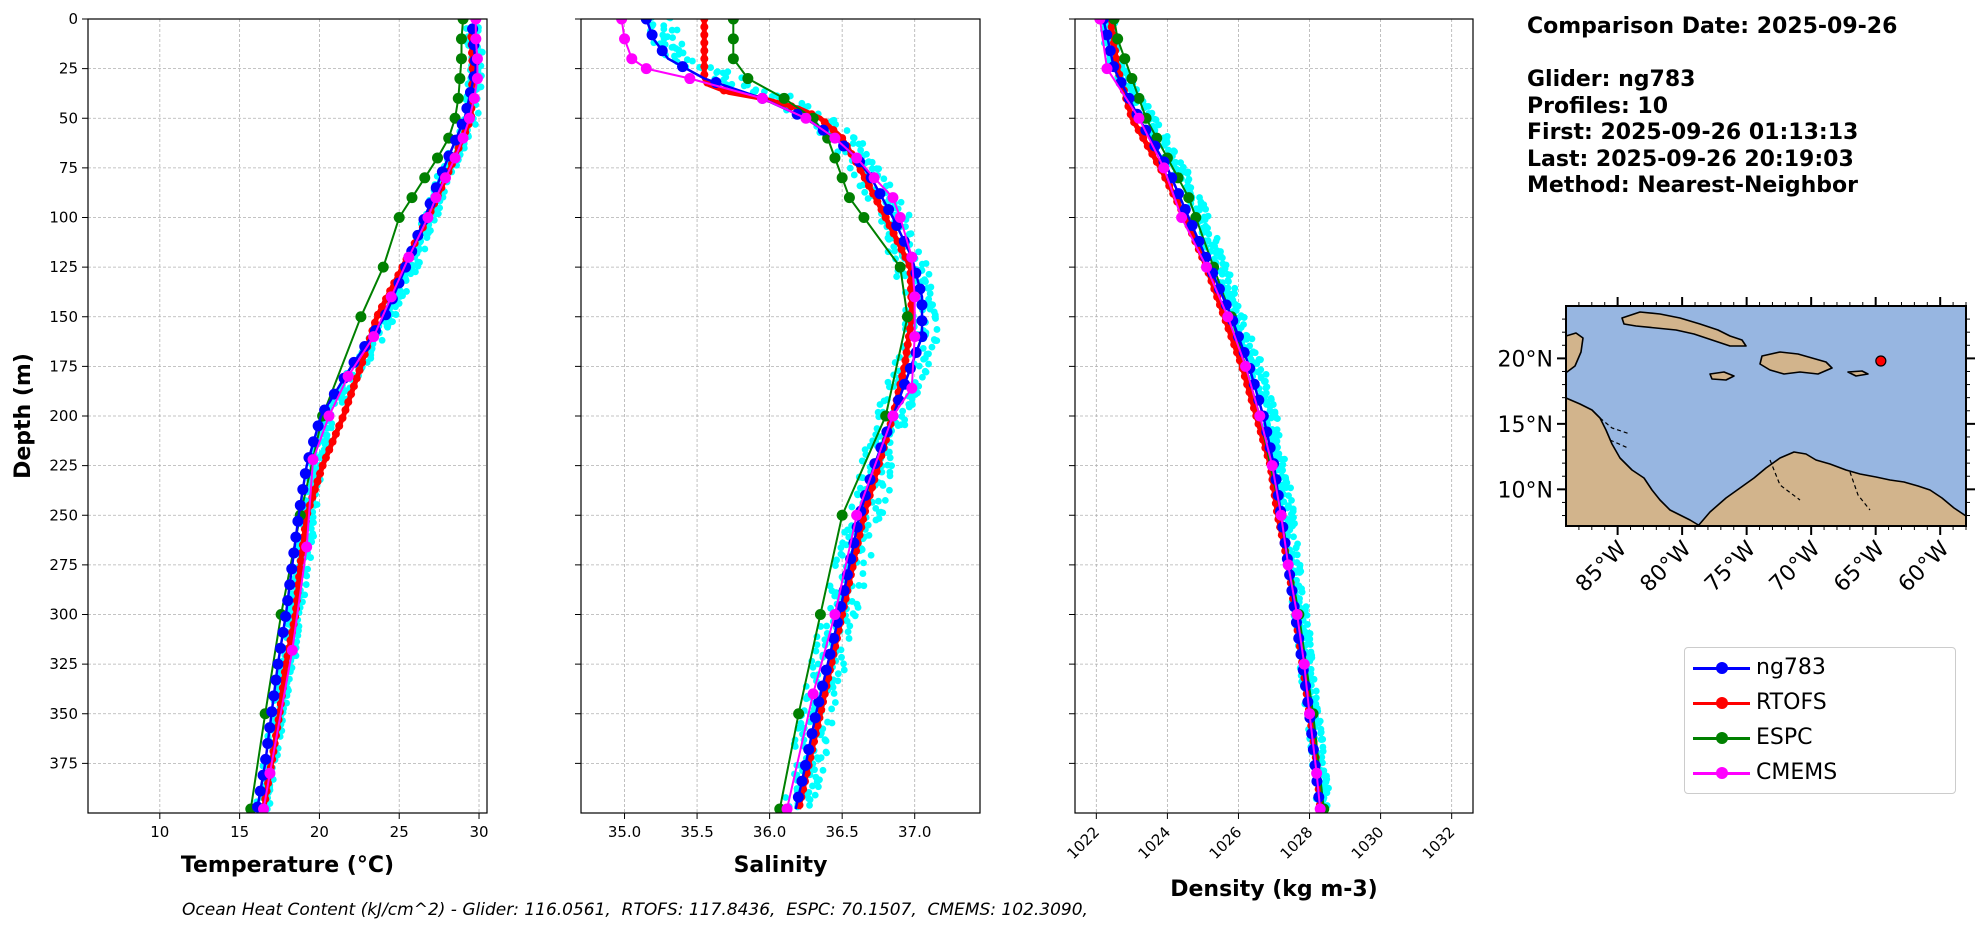  Describe the element at coordinates (63, 664) in the screenshot. I see `y-tick-label: 325` at that location.